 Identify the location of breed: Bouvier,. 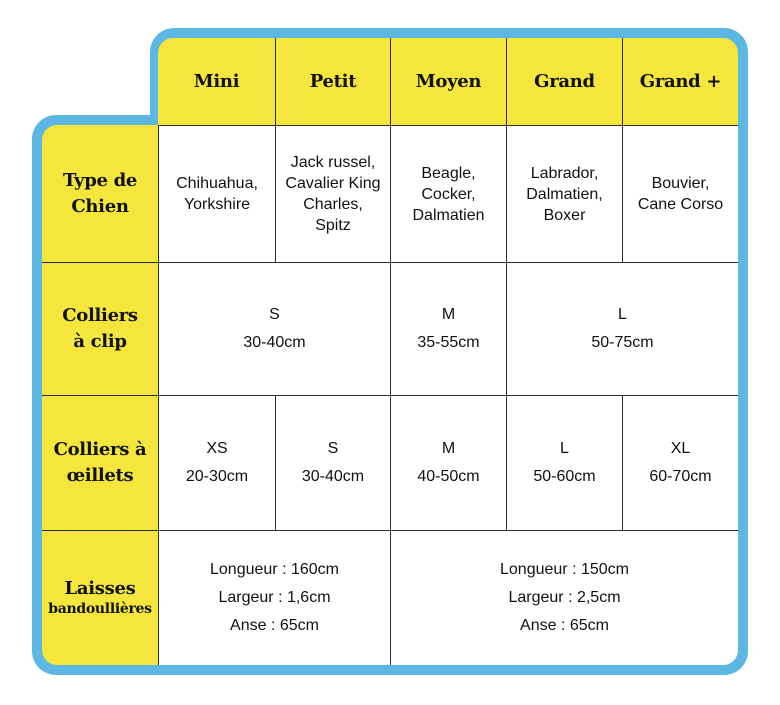
(680, 183).